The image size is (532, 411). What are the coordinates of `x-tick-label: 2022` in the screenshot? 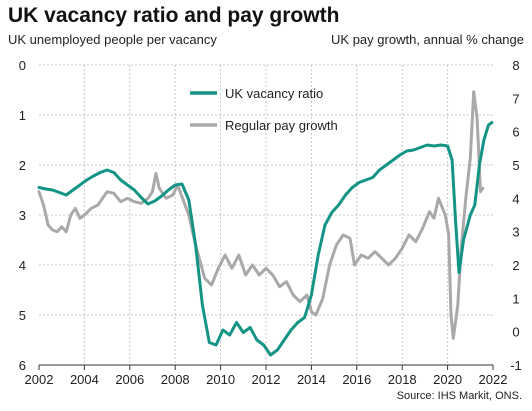 It's located at (493, 379).